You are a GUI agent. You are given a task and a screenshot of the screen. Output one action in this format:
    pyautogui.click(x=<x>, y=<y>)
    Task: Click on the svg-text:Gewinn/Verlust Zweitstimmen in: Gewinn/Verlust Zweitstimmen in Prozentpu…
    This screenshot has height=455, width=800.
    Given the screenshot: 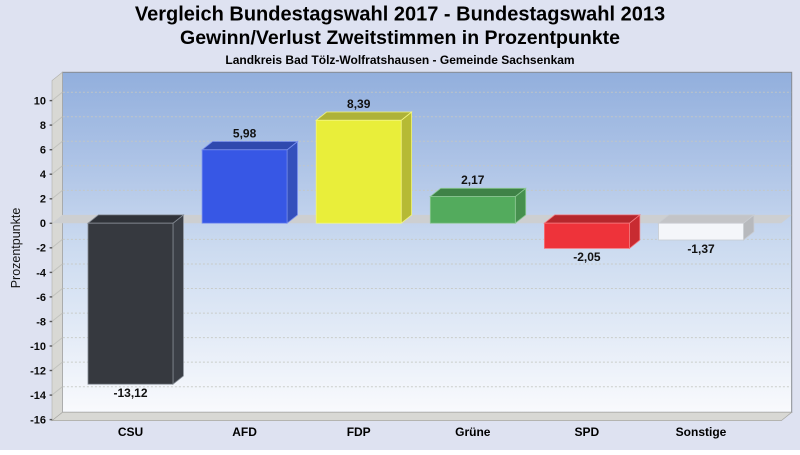 What is the action you would take?
    pyautogui.click(x=400, y=38)
    